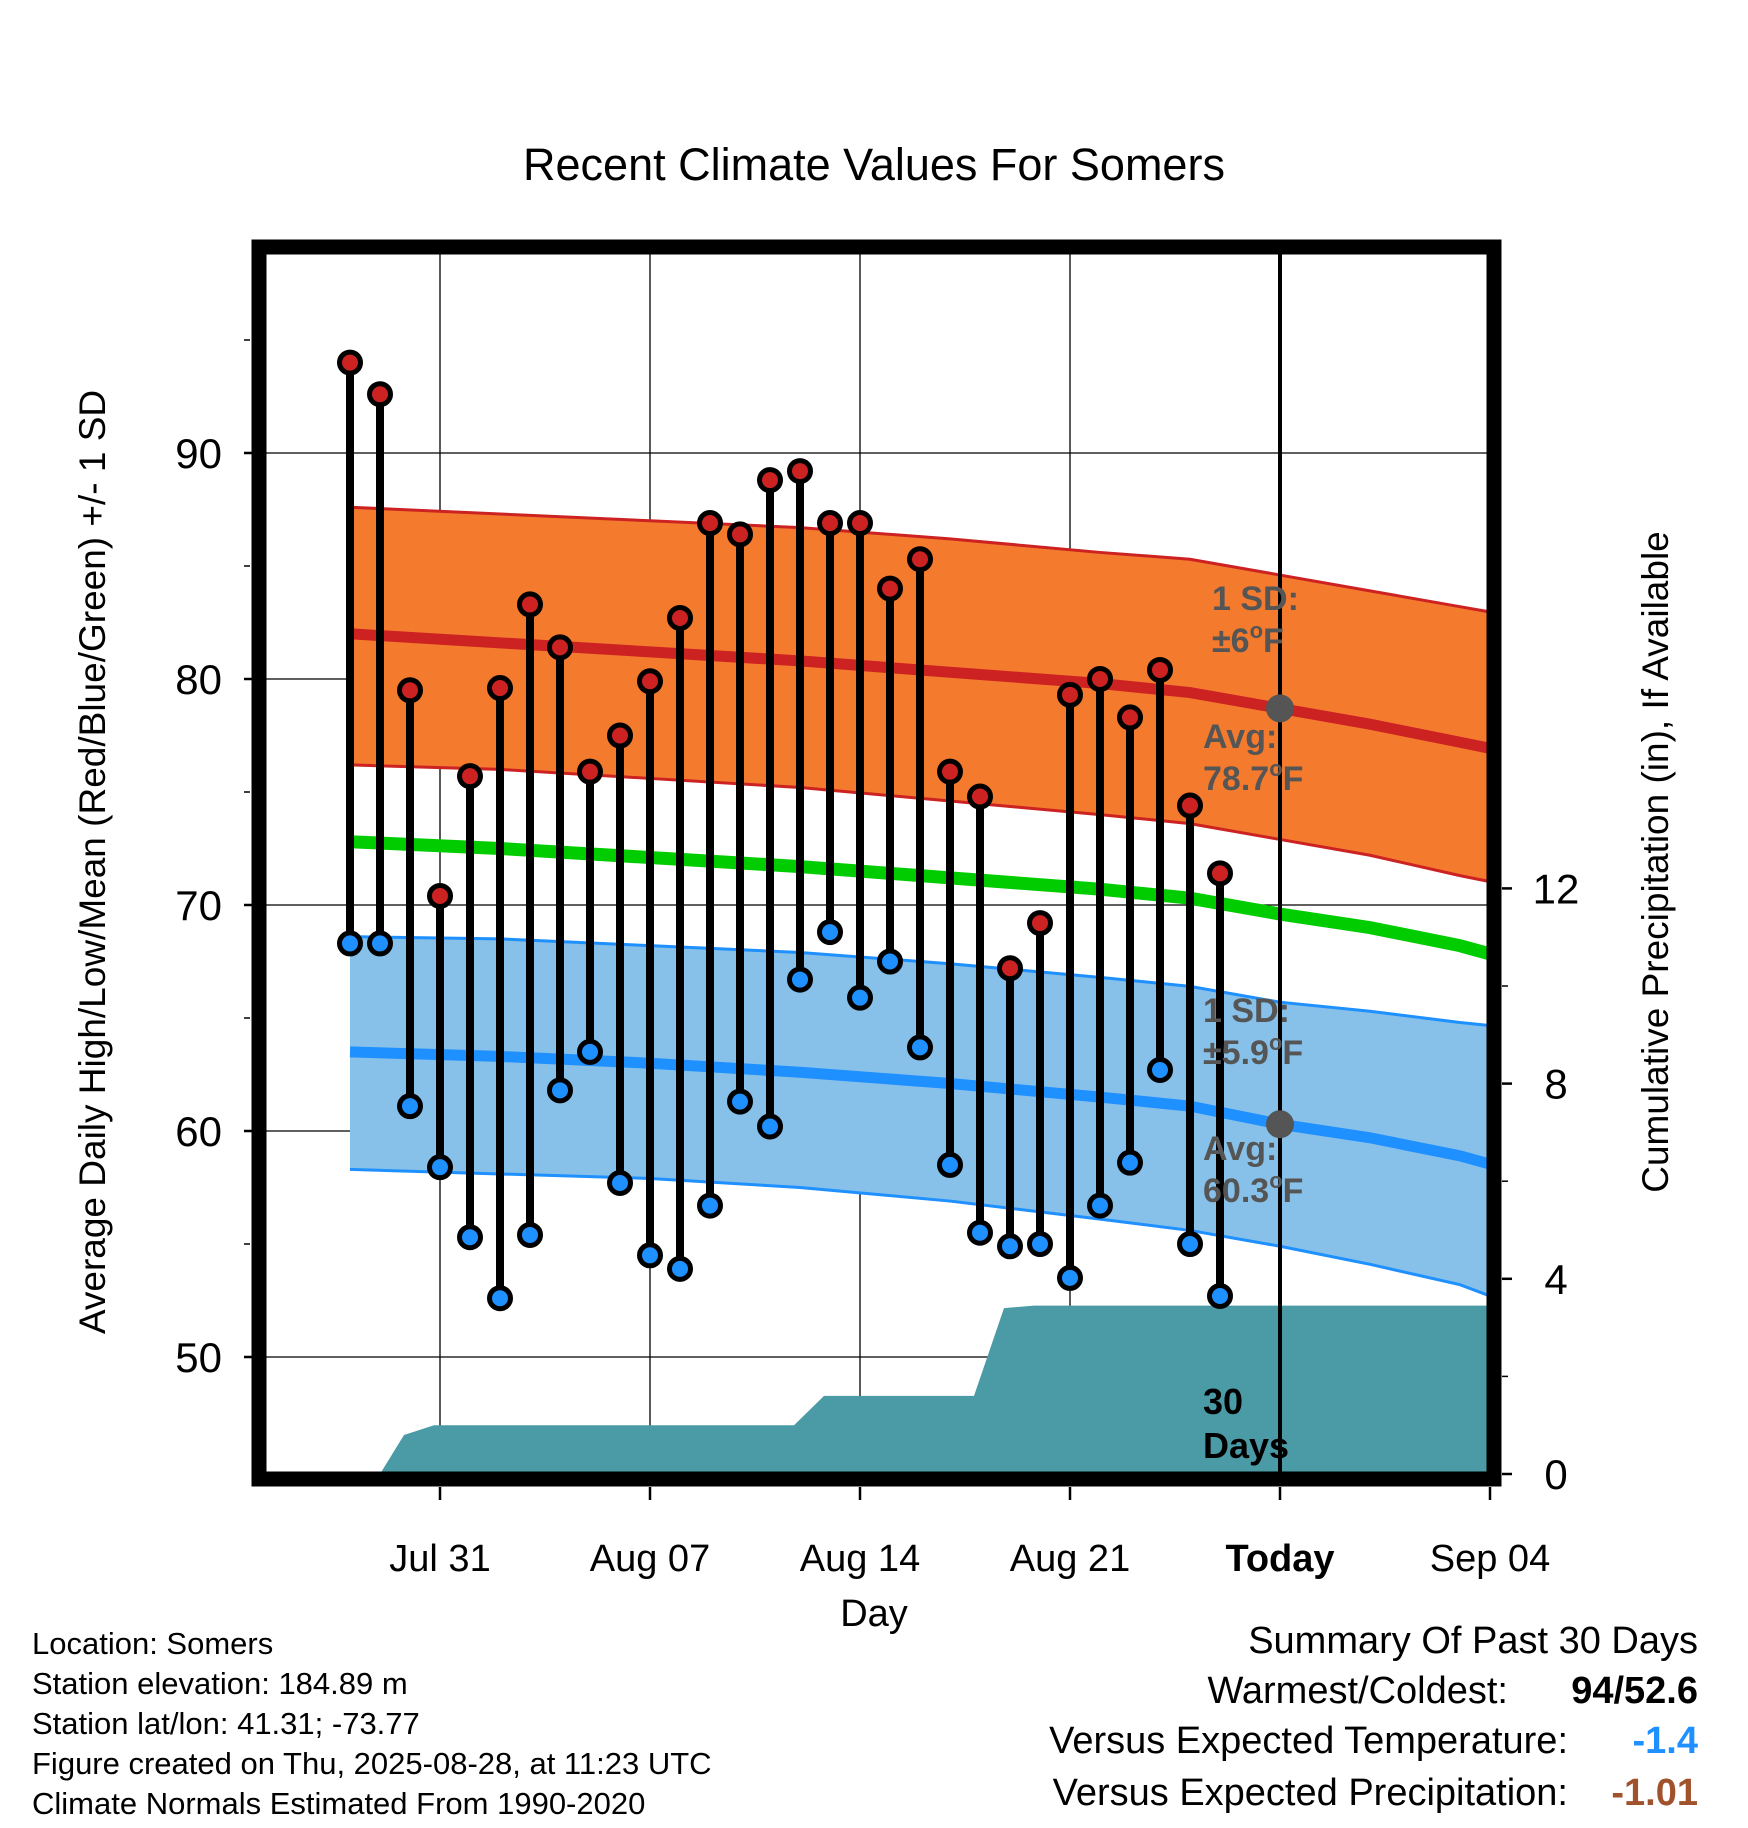 Image resolution: width=1748 pixels, height=1828 pixels. I want to click on summary-temp-value: -1.4, so click(1665, 1741).